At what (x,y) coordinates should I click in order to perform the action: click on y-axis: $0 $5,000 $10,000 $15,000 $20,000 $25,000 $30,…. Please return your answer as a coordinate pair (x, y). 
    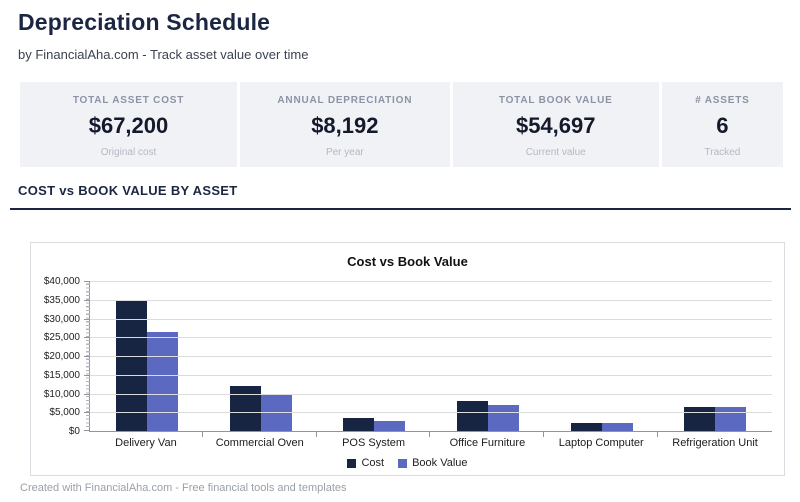
    Looking at the image, I should click on (60, 356).